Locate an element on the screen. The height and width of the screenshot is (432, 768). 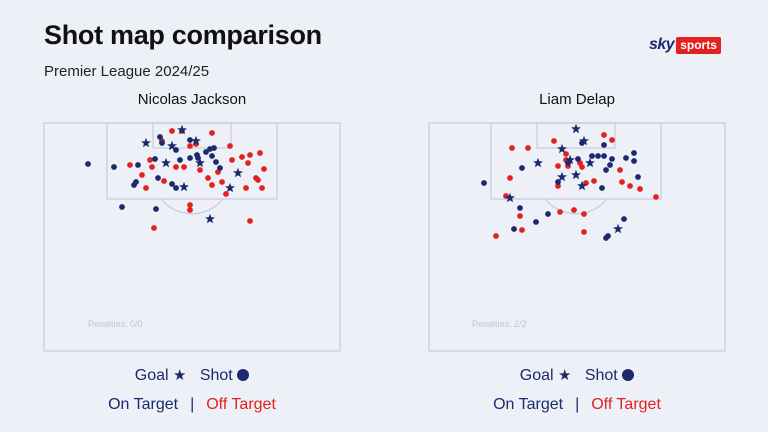
legend-symbols-right: Goal ★ Shot is located at coordinates (577, 375).